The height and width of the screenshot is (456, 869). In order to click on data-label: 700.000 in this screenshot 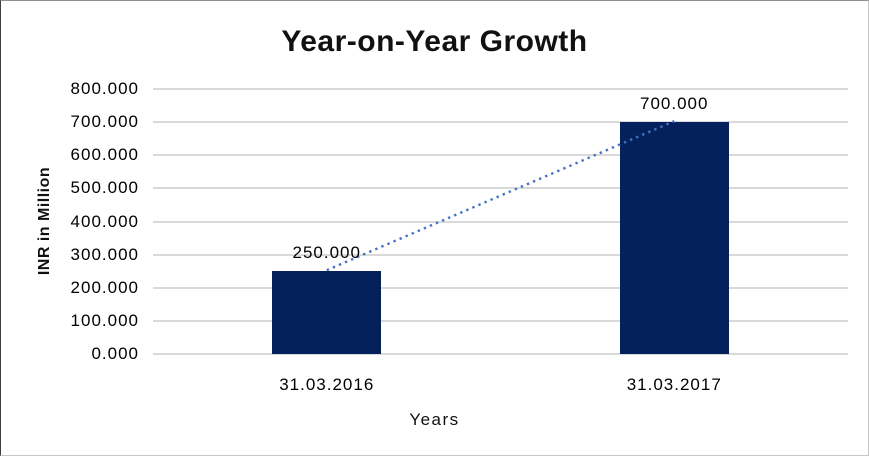, I will do `click(674, 104)`.